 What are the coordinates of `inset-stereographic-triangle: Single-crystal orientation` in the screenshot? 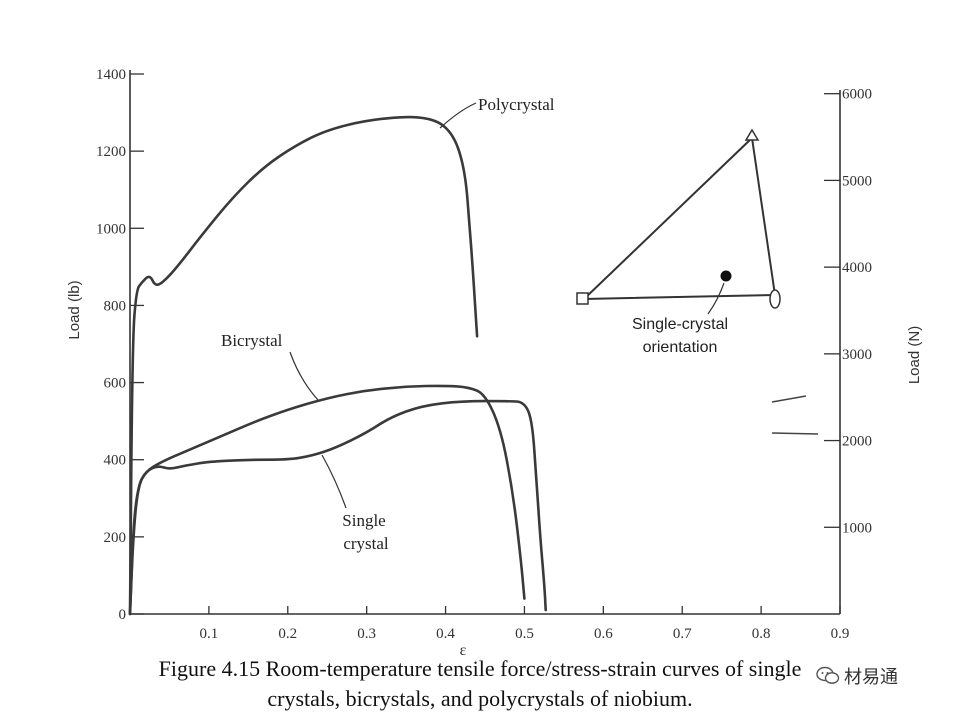 It's located at (697, 281).